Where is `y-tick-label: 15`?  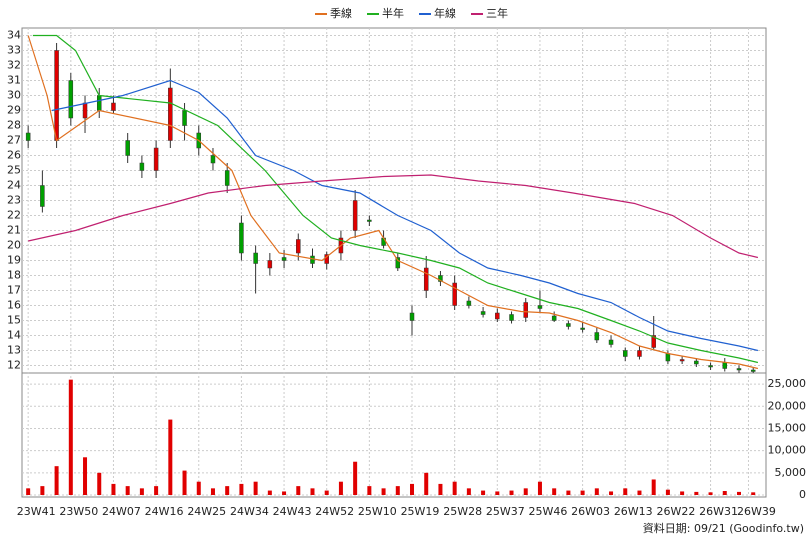 y-tick-label: 15 is located at coordinates (14, 320).